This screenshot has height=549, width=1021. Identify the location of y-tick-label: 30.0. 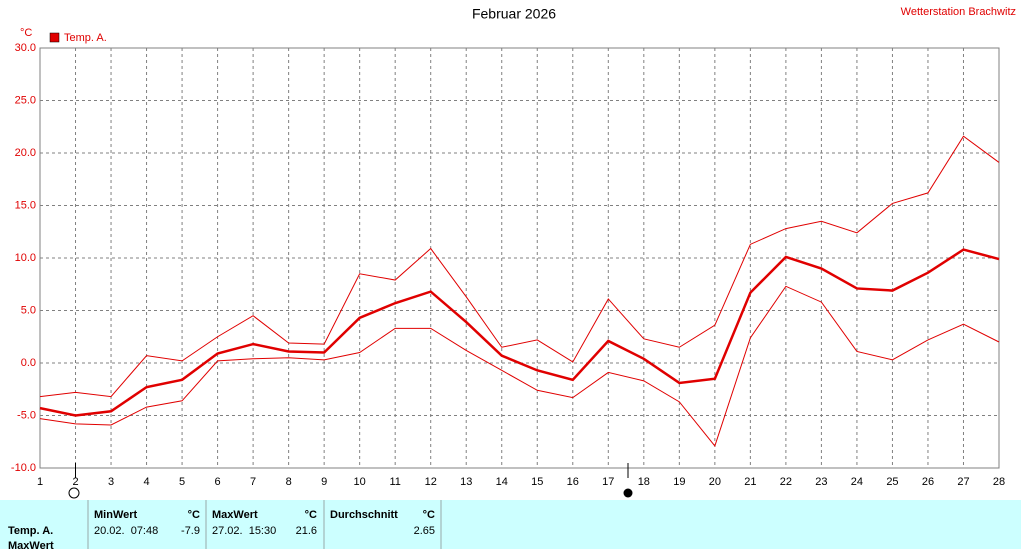
(25, 48).